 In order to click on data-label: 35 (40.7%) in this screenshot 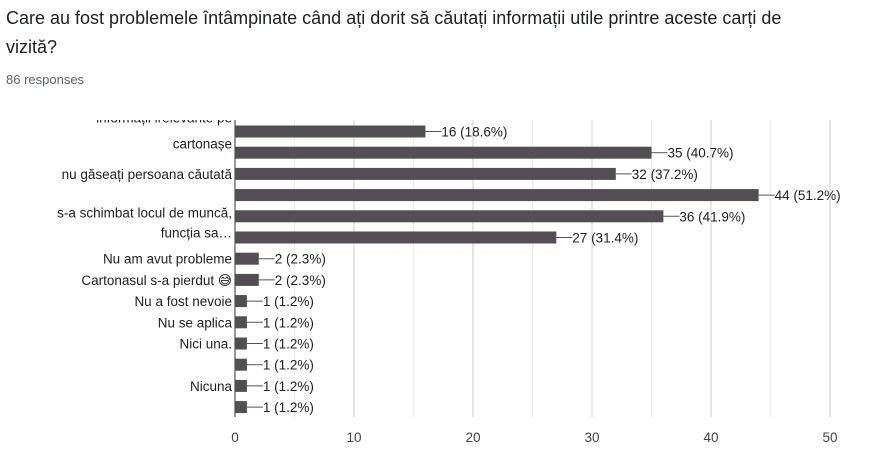, I will do `click(701, 153)`.